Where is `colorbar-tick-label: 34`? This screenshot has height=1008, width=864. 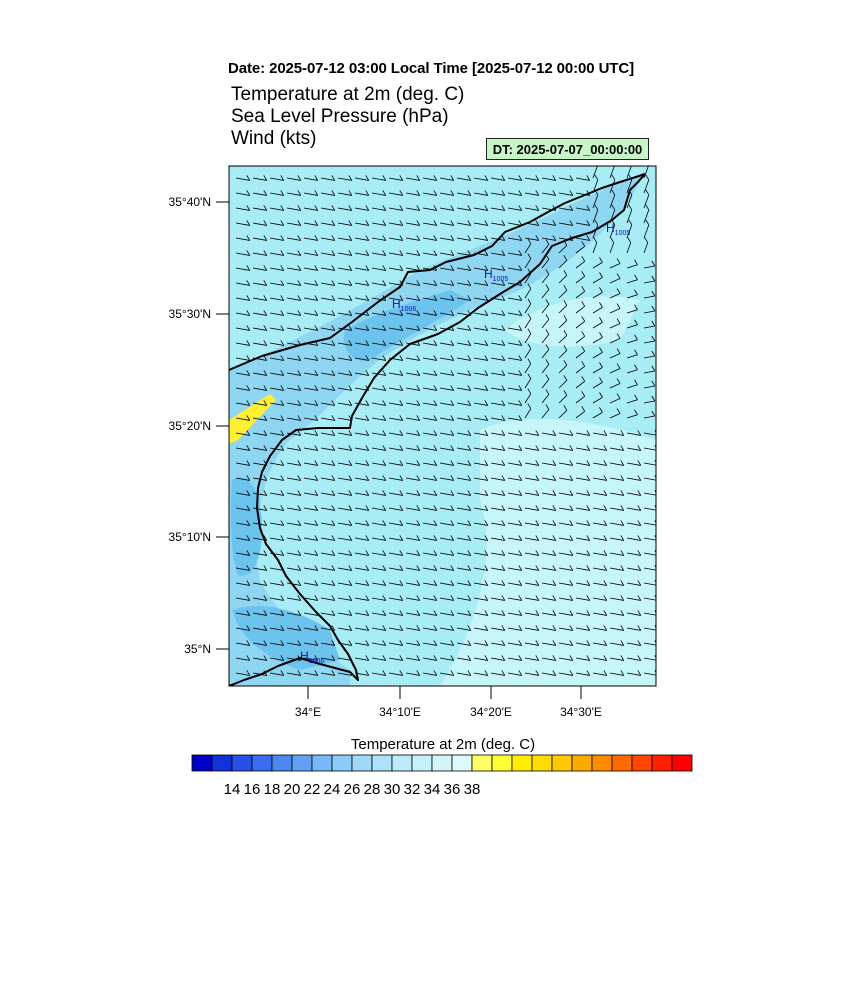 colorbar-tick-label: 34 is located at coordinates (432, 789).